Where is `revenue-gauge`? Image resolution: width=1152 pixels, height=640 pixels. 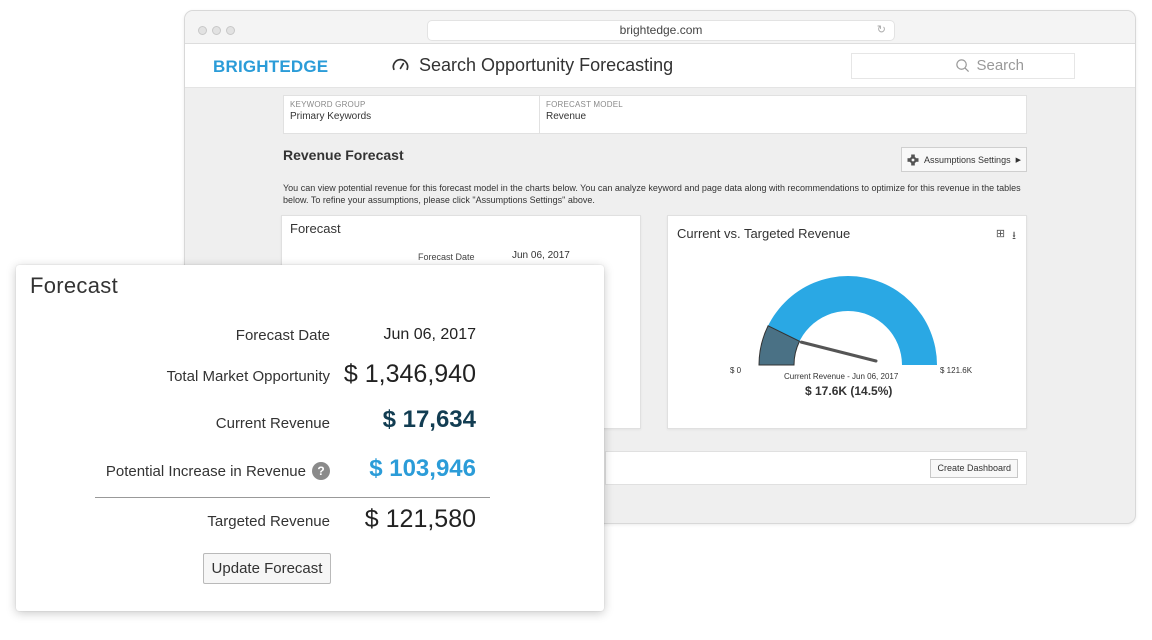
revenue-gauge is located at coordinates (847, 321).